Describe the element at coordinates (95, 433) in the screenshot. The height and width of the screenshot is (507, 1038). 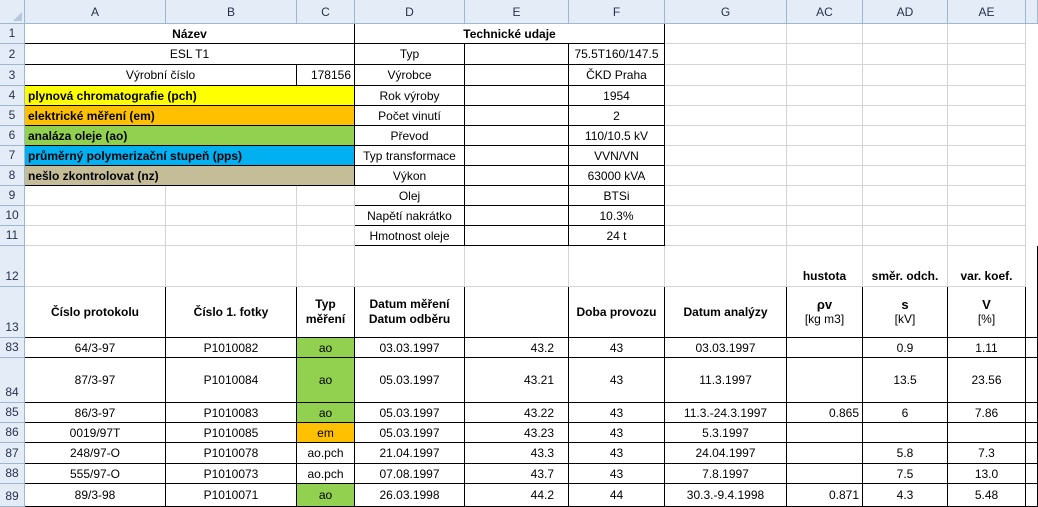
I see `table-cell-protokol: 0019/97T` at that location.